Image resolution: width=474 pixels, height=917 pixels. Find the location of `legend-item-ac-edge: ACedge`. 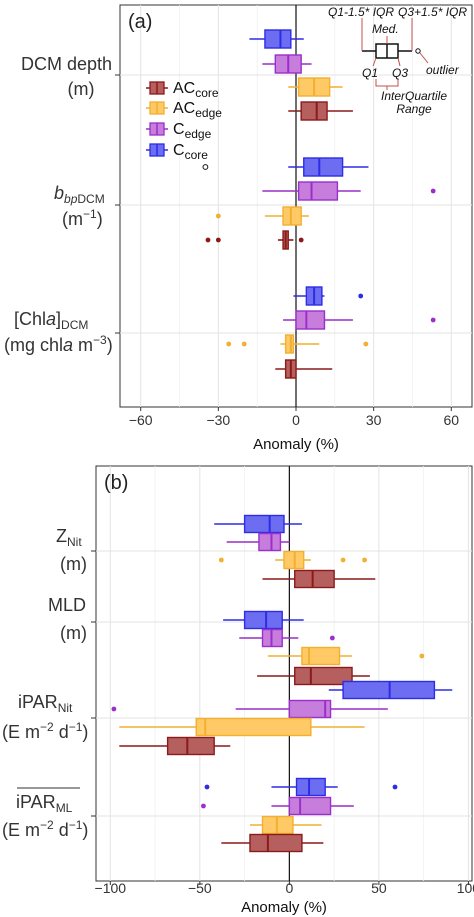

legend-item-ac-edge: ACedge is located at coordinates (184, 110).